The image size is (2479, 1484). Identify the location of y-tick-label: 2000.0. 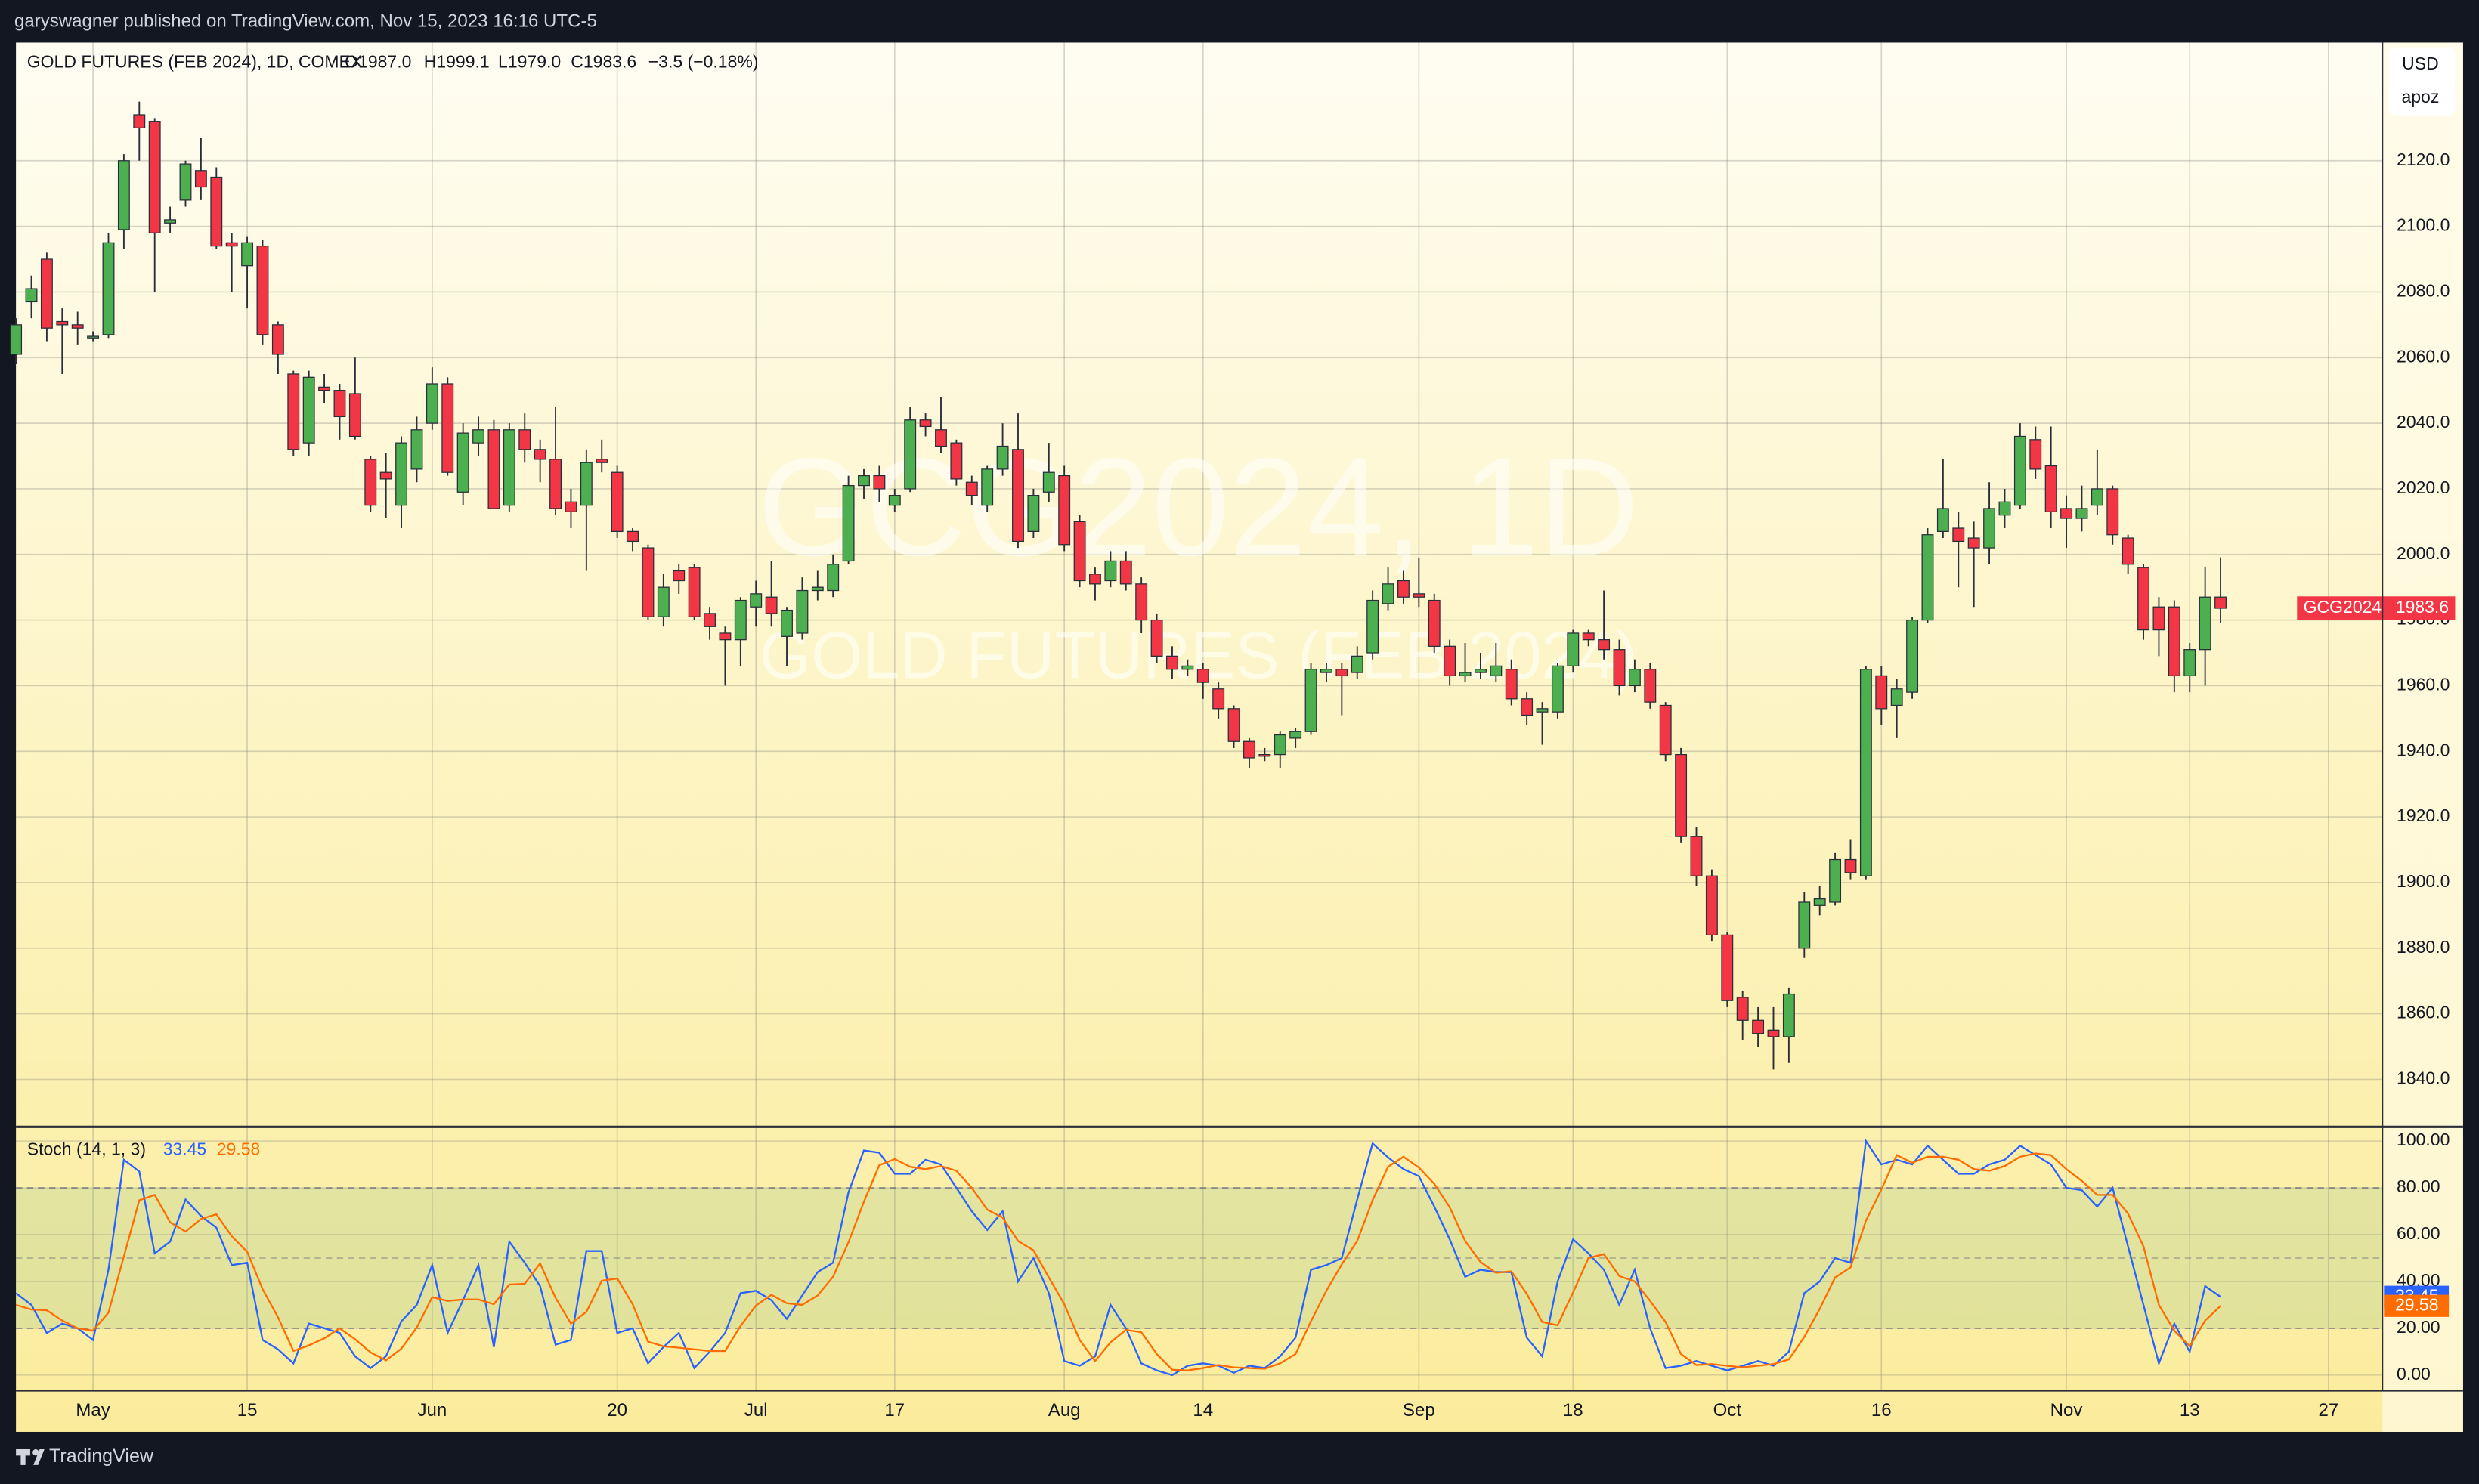
(2423, 553).